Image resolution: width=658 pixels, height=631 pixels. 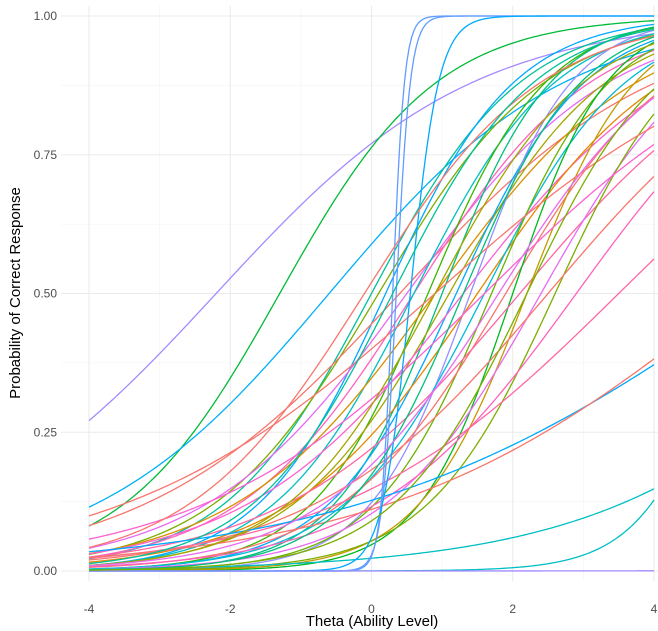 What do you see at coordinates (46, 571) in the screenshot?
I see `y-tick-label: 0.00` at bounding box center [46, 571].